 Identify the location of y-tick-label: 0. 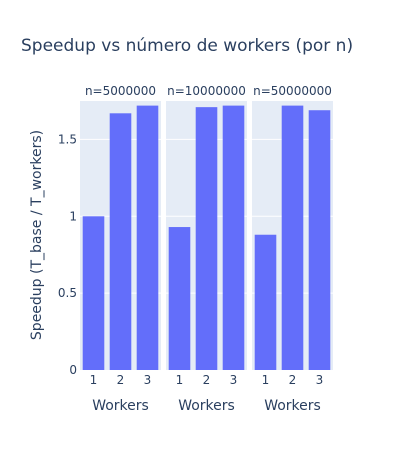
(73, 370).